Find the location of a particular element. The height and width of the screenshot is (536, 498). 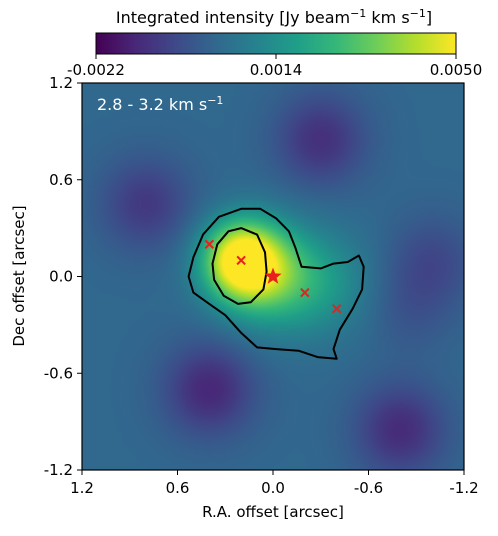

x-tick-label: -0.6 is located at coordinates (368, 488).